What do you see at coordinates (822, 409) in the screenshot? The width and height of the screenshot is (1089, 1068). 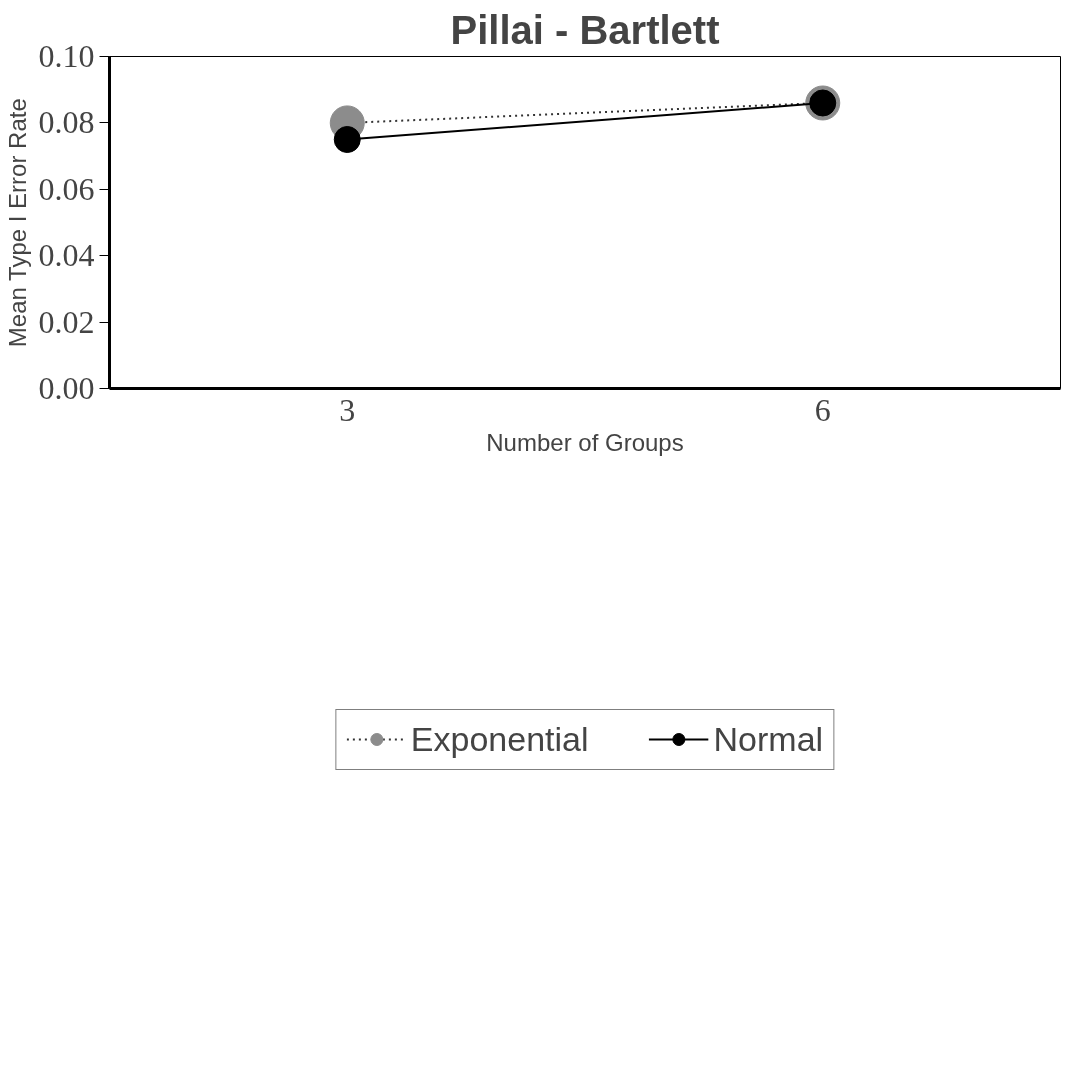 I see `x-tick-label: 6` at bounding box center [822, 409].